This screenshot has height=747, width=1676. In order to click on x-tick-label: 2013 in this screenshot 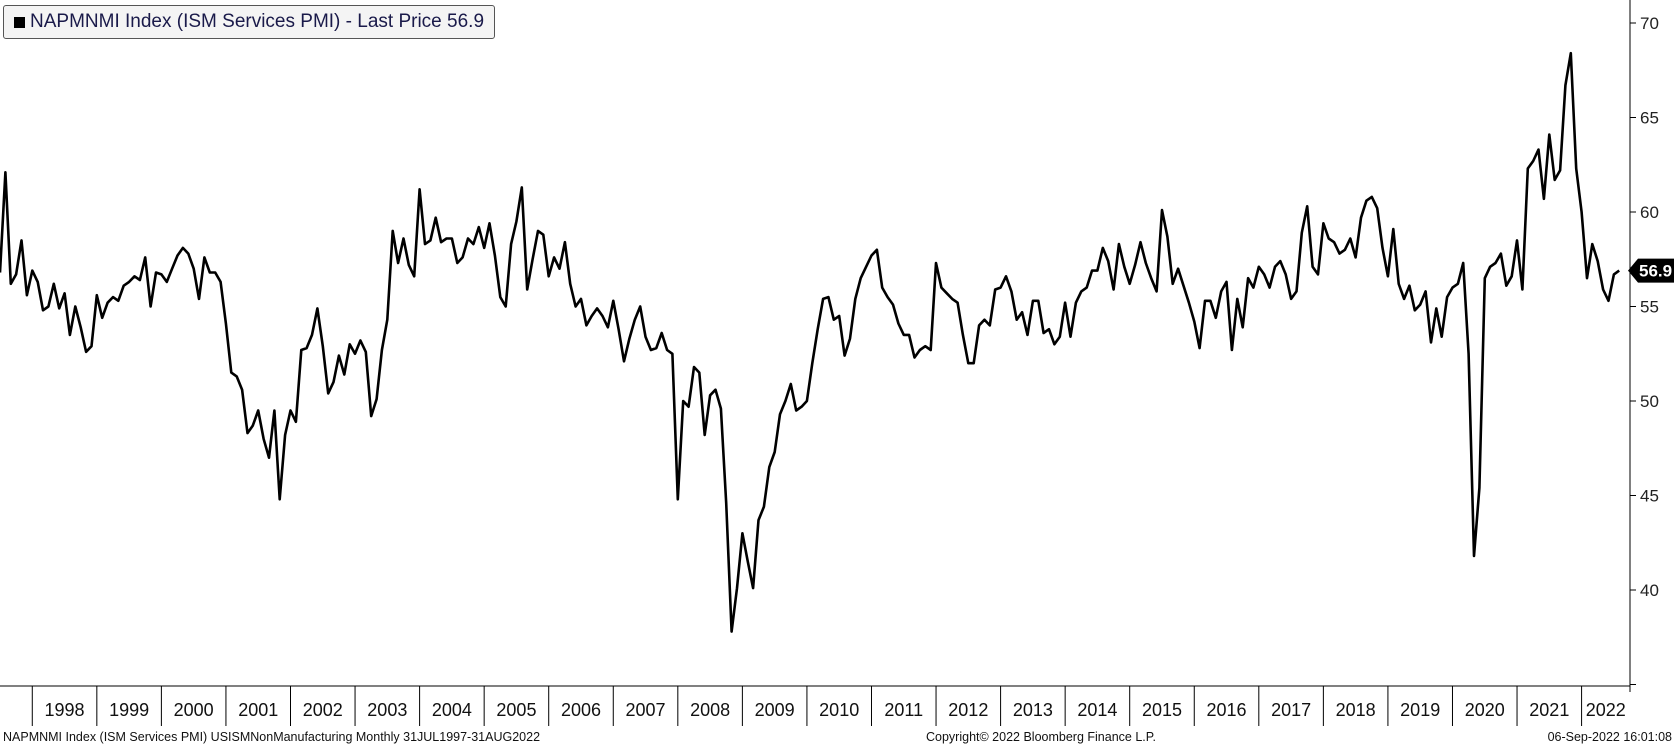, I will do `click(1033, 710)`.